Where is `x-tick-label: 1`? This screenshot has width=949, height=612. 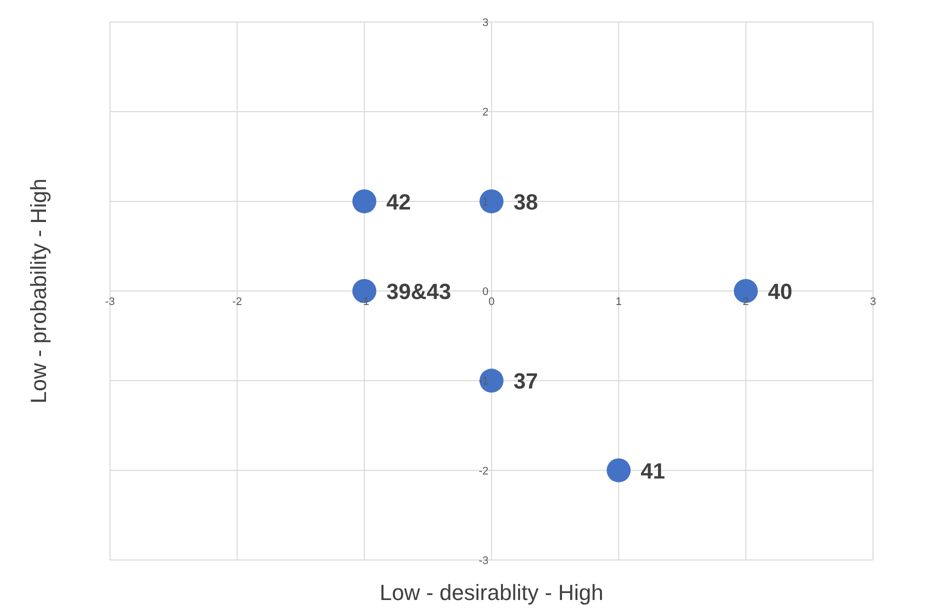
x-tick-label: 1 is located at coordinates (619, 302).